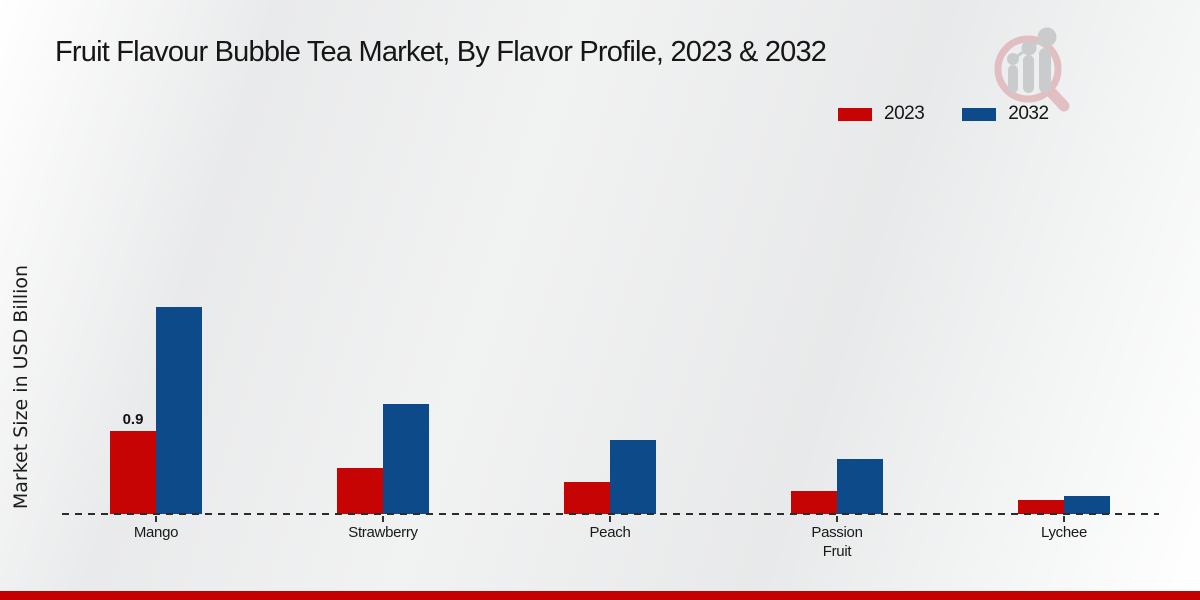 The image size is (1200, 600). Describe the element at coordinates (633, 477) in the screenshot. I see `bar-2032-peach` at that location.